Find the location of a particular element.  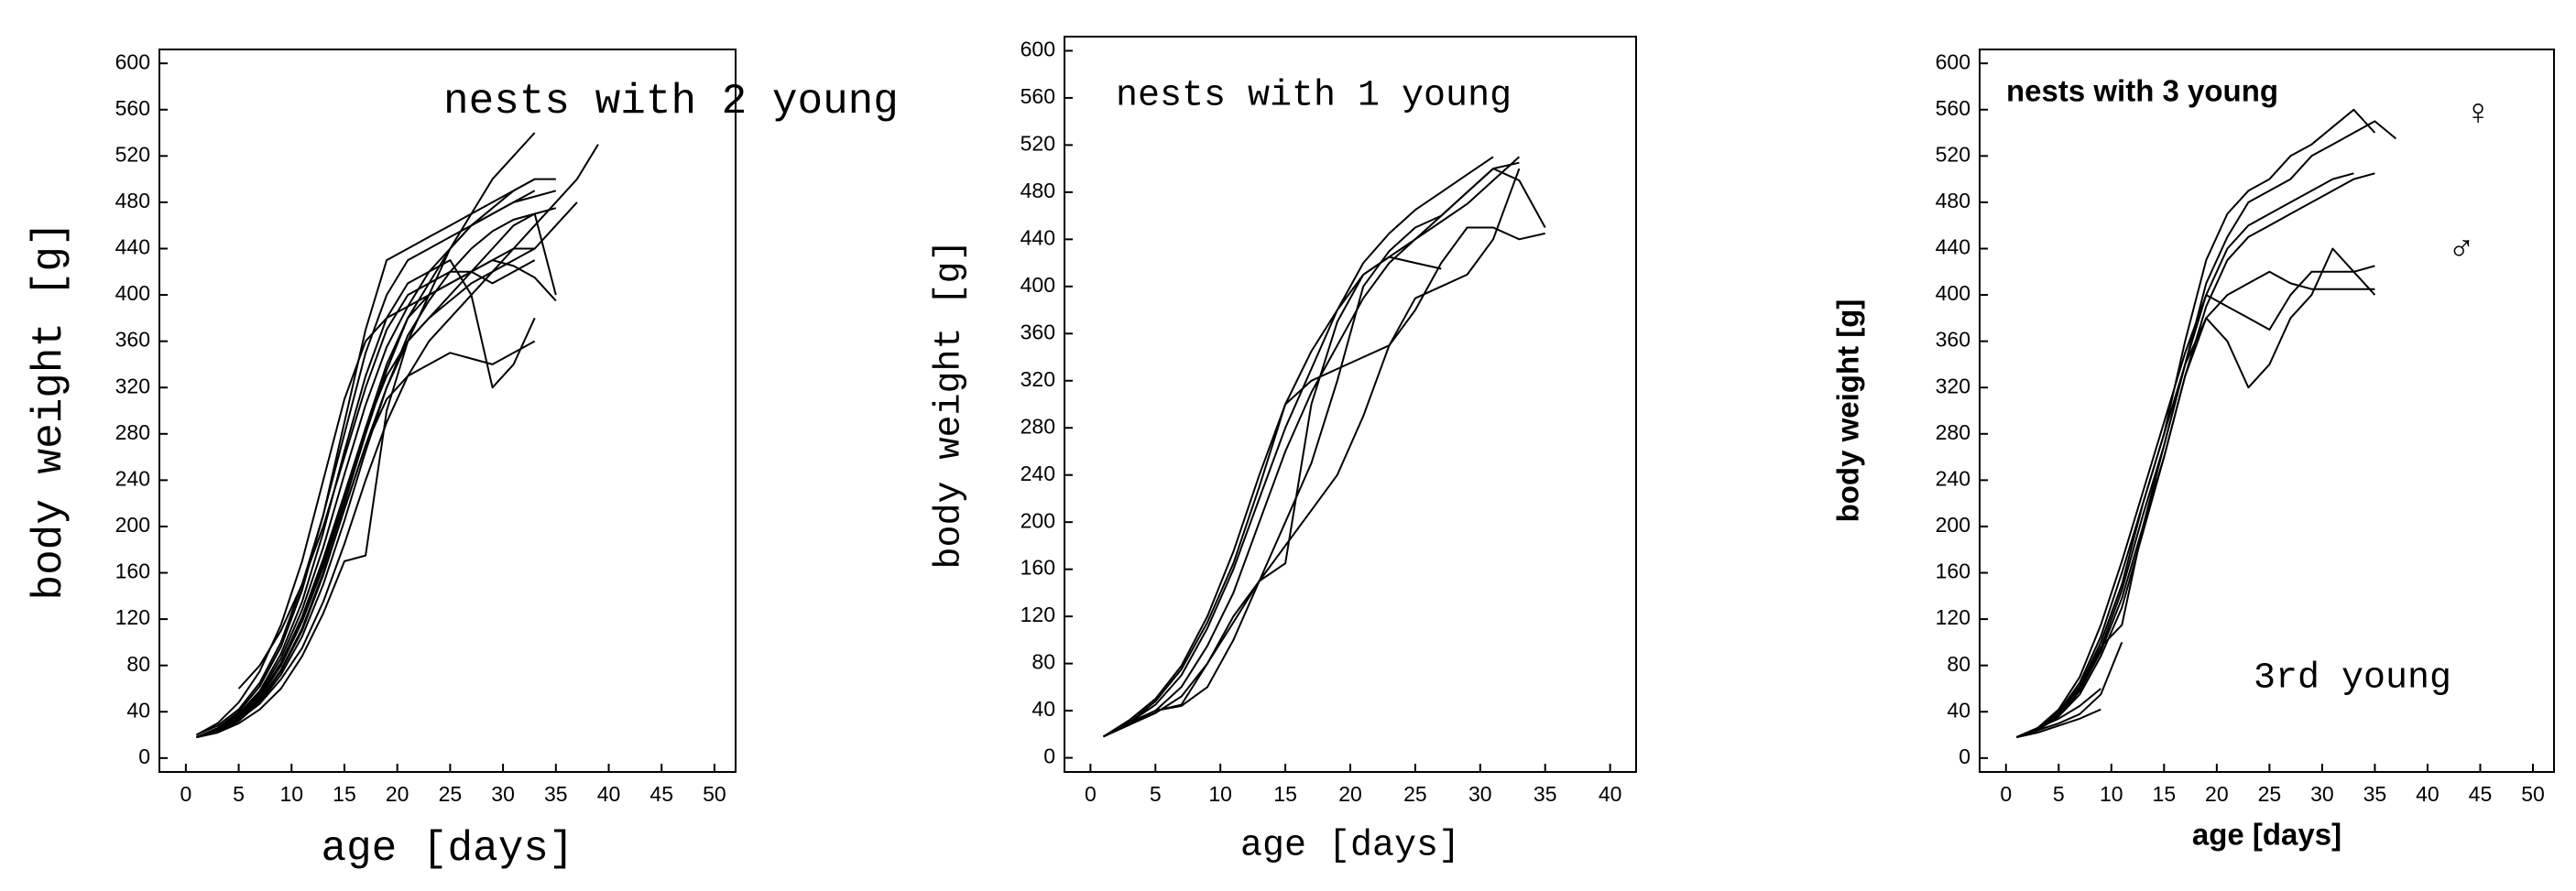

chart-title: nests with 1 young is located at coordinates (1314, 96).